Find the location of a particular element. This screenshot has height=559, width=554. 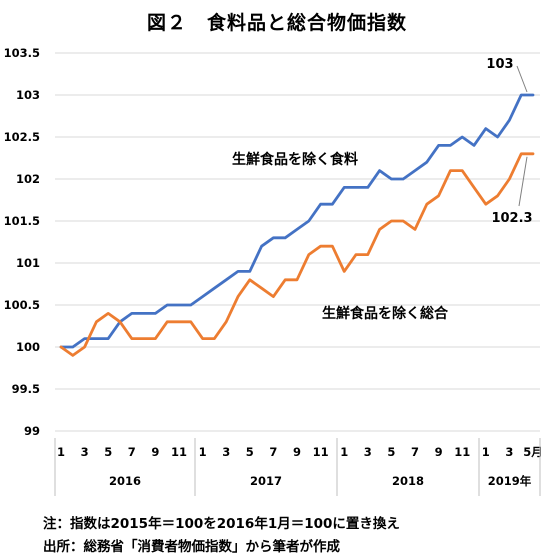

y-tick-label: 101 is located at coordinates (28, 263).